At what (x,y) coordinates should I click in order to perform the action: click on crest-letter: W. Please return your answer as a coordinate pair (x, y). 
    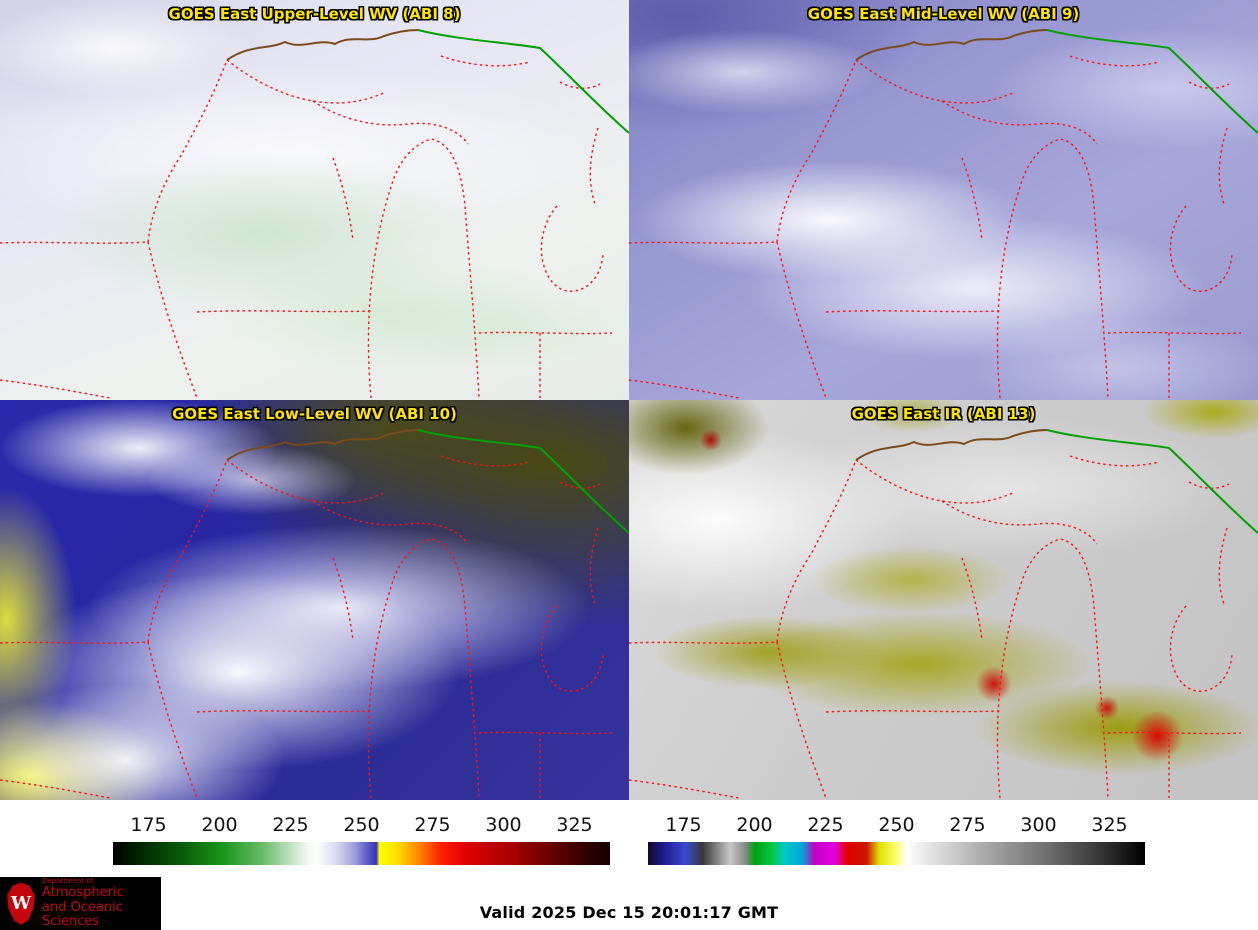
    Looking at the image, I should click on (21, 903).